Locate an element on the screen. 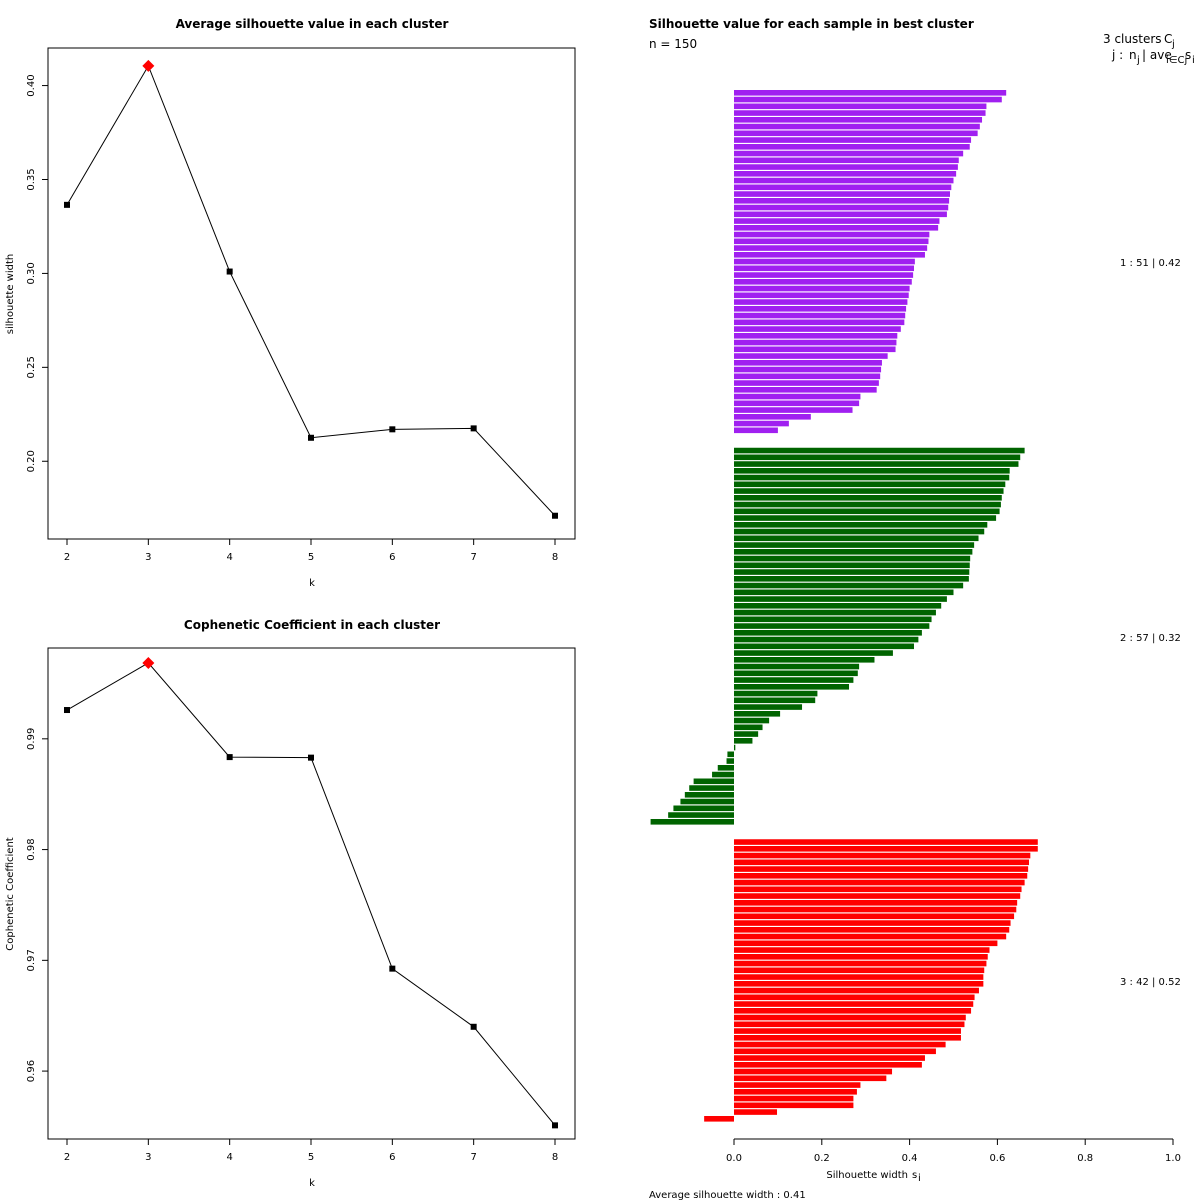 This screenshot has height=1200, width=1200. y-tick-label: 0.40 is located at coordinates (31, 85).